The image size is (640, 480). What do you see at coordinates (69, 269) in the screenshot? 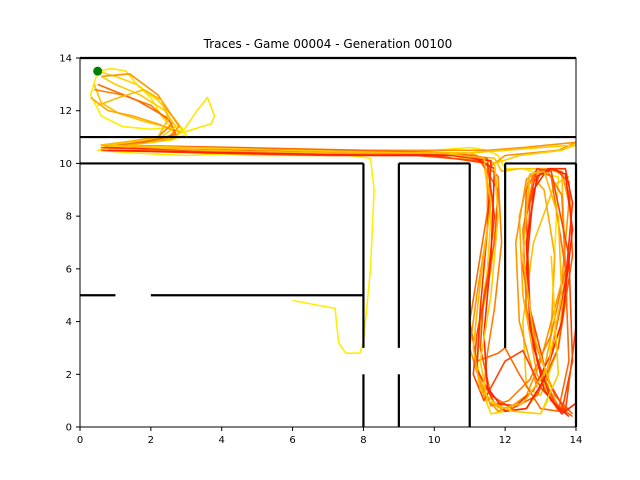
I see `y-tick-label: 6` at bounding box center [69, 269].